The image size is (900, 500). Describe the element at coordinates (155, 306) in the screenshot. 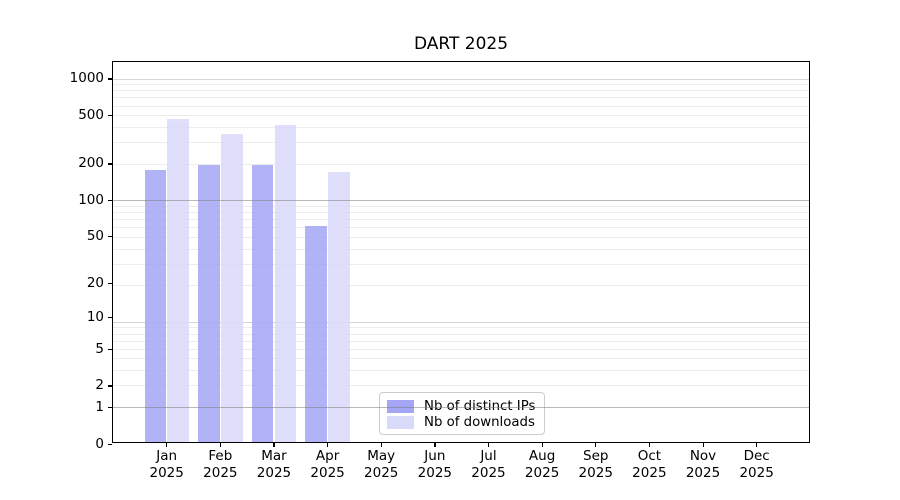

I see `bar-distinct-ips-jan` at that location.